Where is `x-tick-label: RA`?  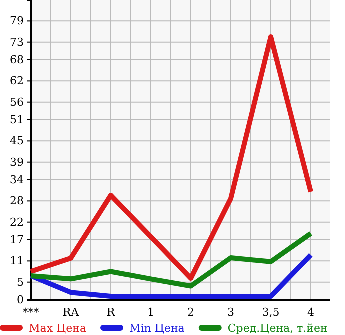
x-tick-label: RA is located at coordinates (71, 312).